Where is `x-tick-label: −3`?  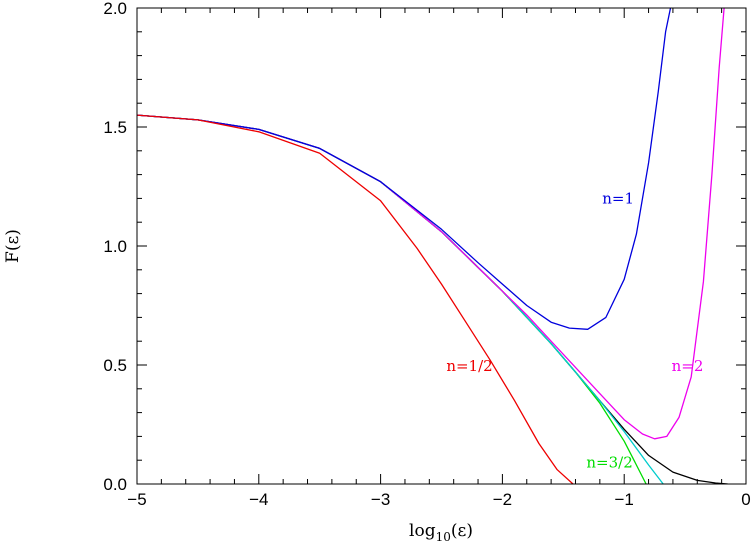
x-tick-label: −3 is located at coordinates (380, 499).